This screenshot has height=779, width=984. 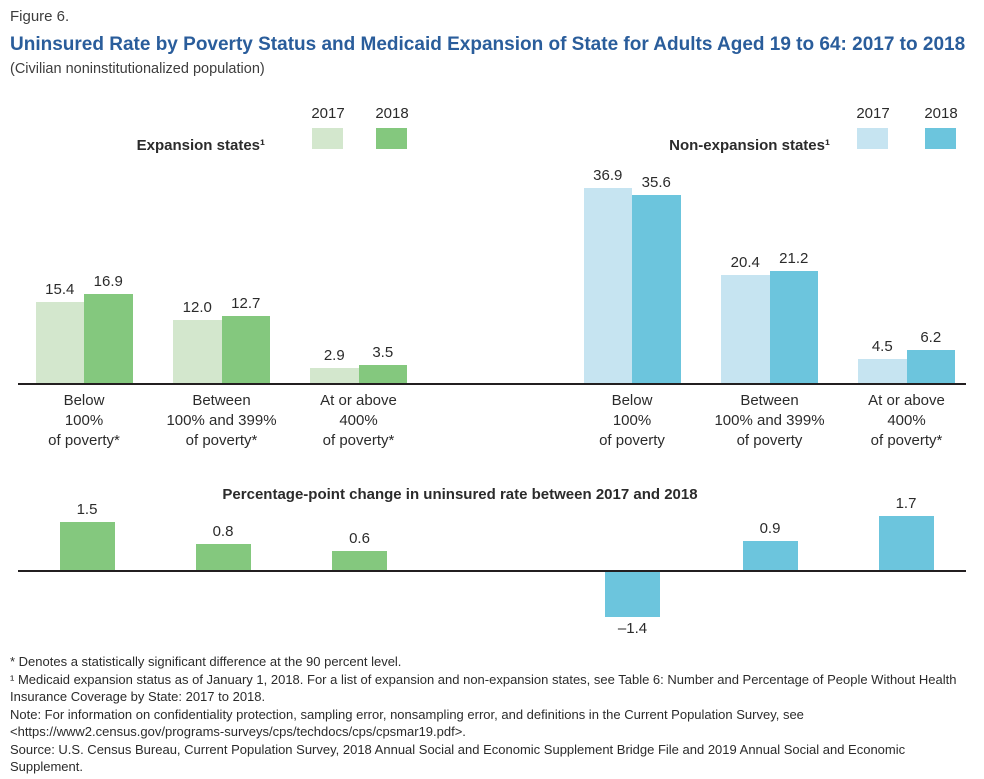 I want to click on non-expansion-value-2017-1: 20.4, so click(x=745, y=263).